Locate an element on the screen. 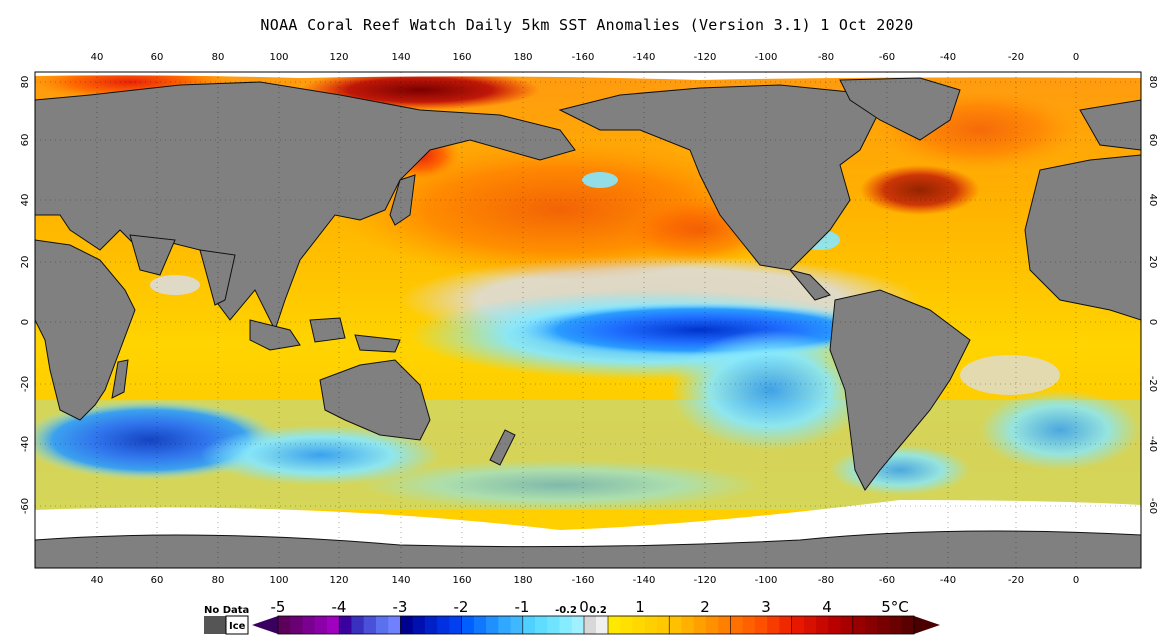  lon-tick-label: -100 is located at coordinates (766, 580).